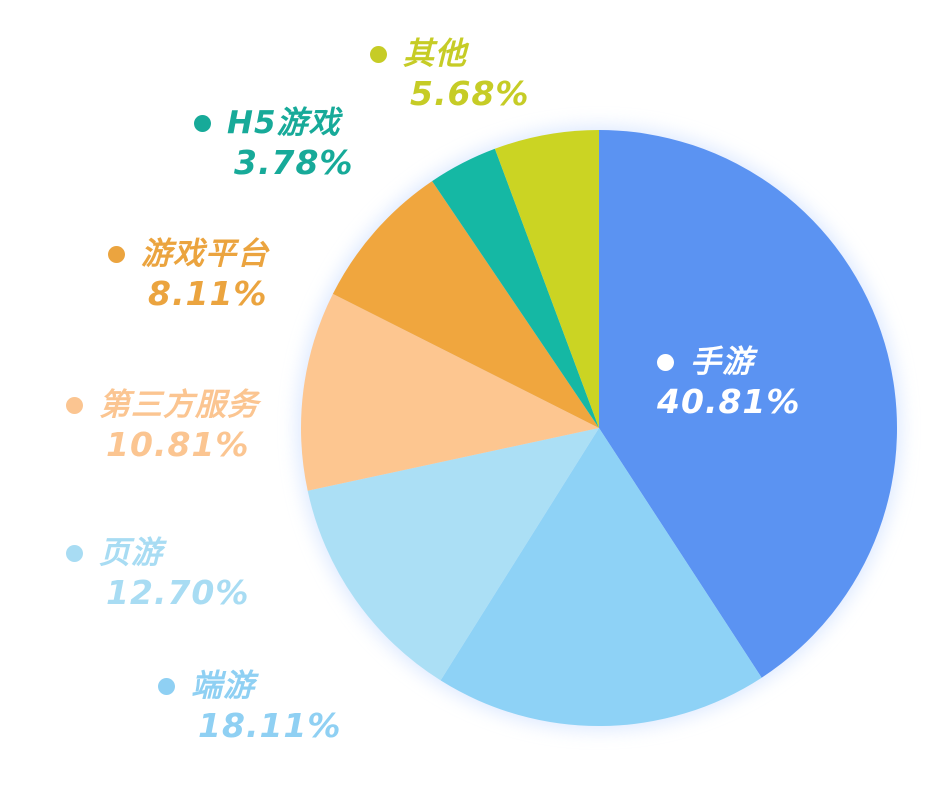  I want to click on slice-label-页游: 页游 12.70%, so click(157, 573).